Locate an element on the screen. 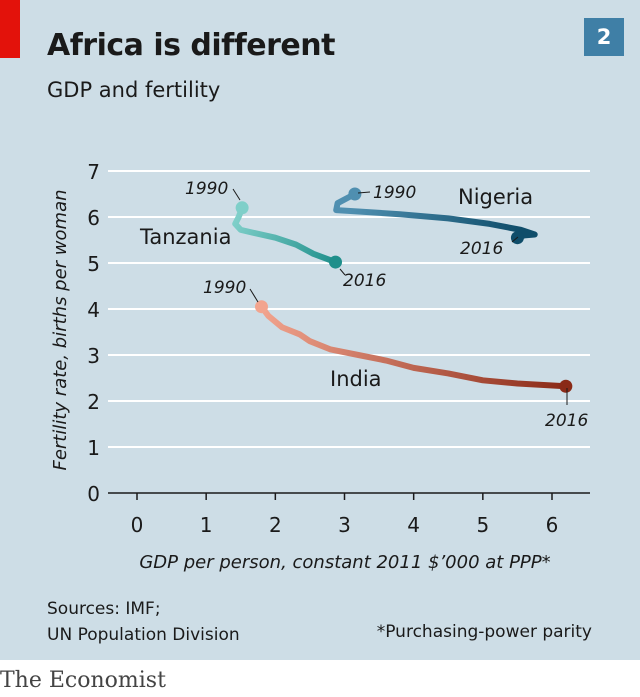 The height and width of the screenshot is (697, 640). y-tick-label-1: 1 is located at coordinates (93, 448).